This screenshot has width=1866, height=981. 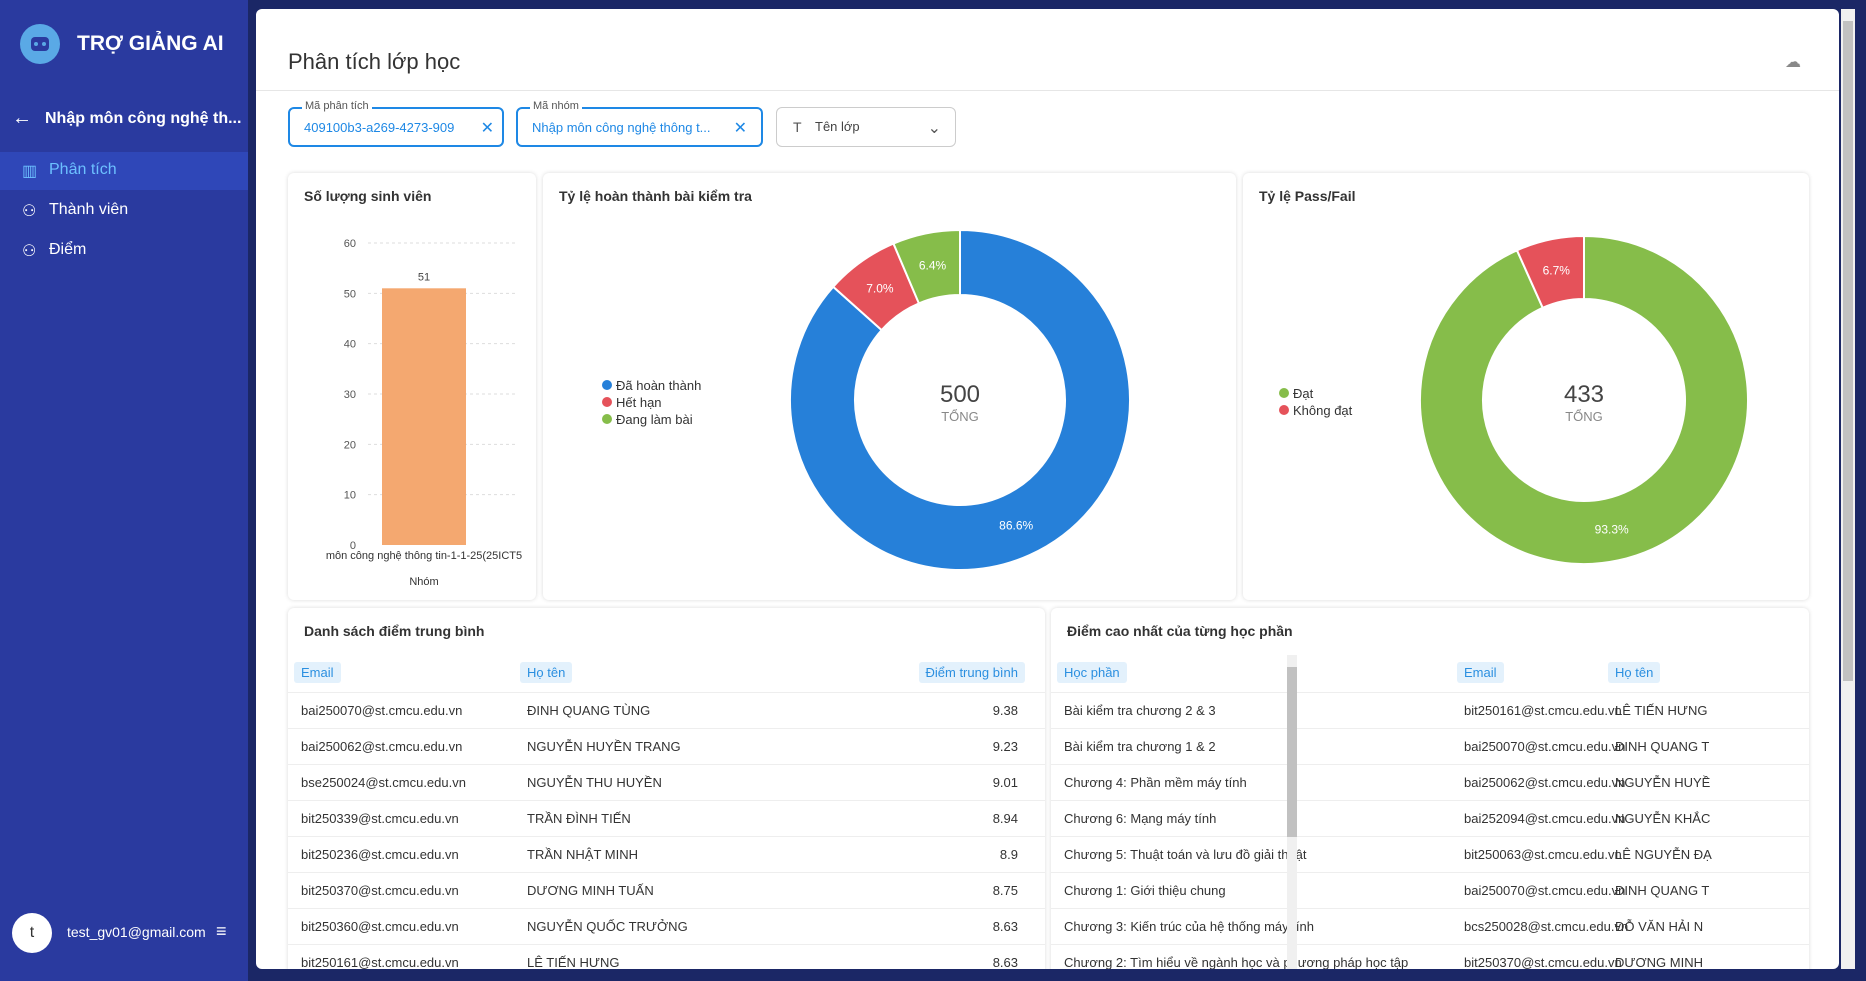 What do you see at coordinates (1662, 746) in the screenshot?
I see `table-cell: ĐINH QUANG T` at bounding box center [1662, 746].